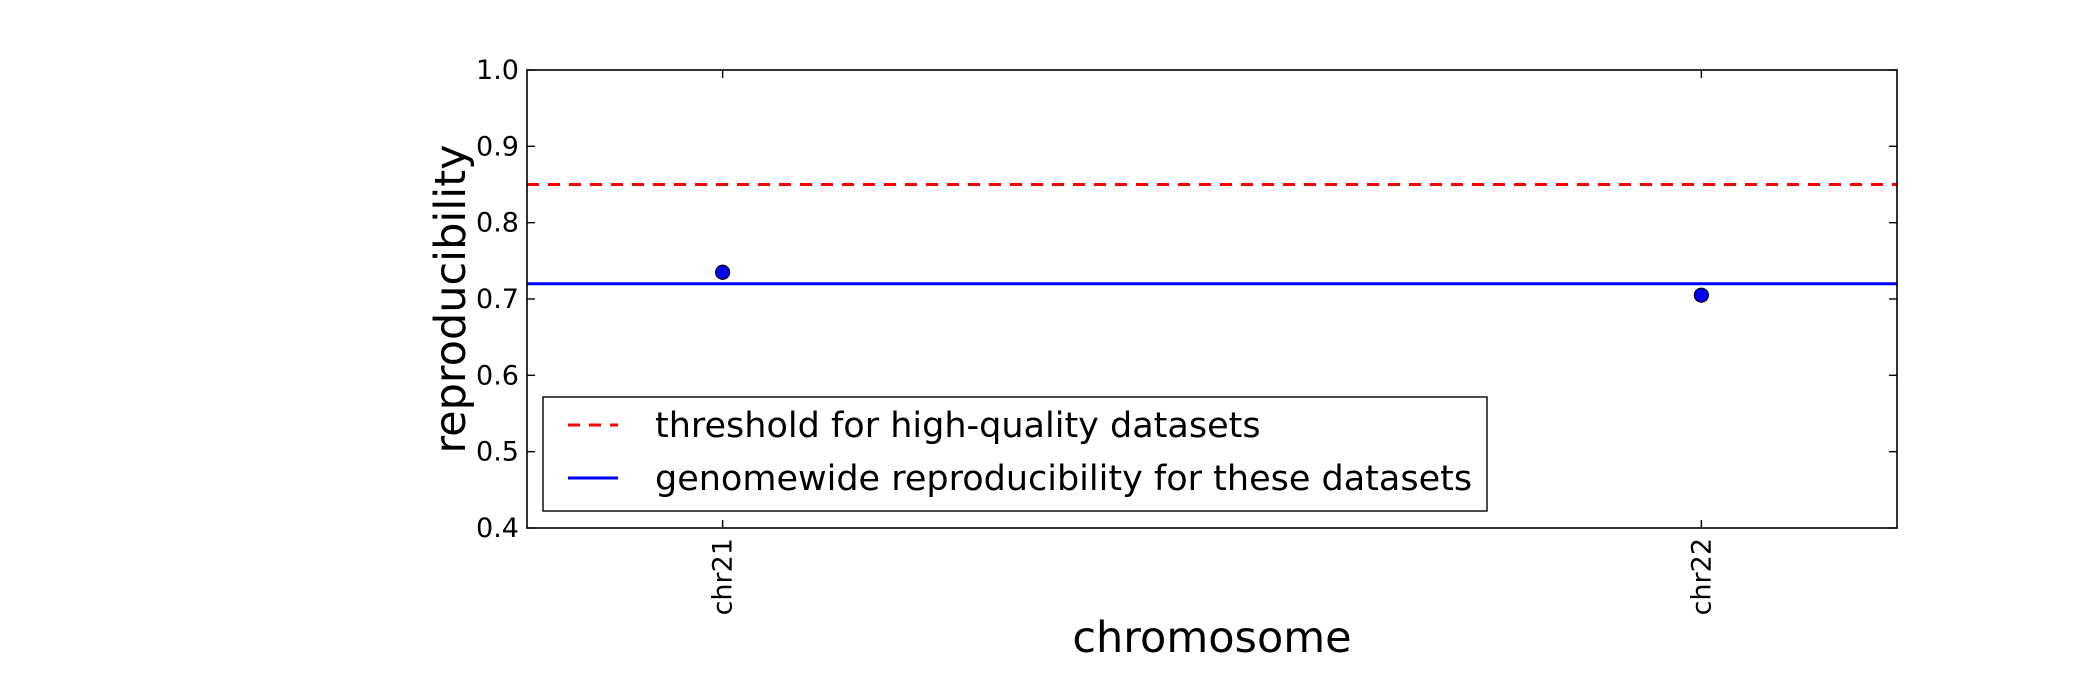 The image size is (2100, 700). What do you see at coordinates (1701, 295) in the screenshot?
I see `data-point-chr22` at bounding box center [1701, 295].